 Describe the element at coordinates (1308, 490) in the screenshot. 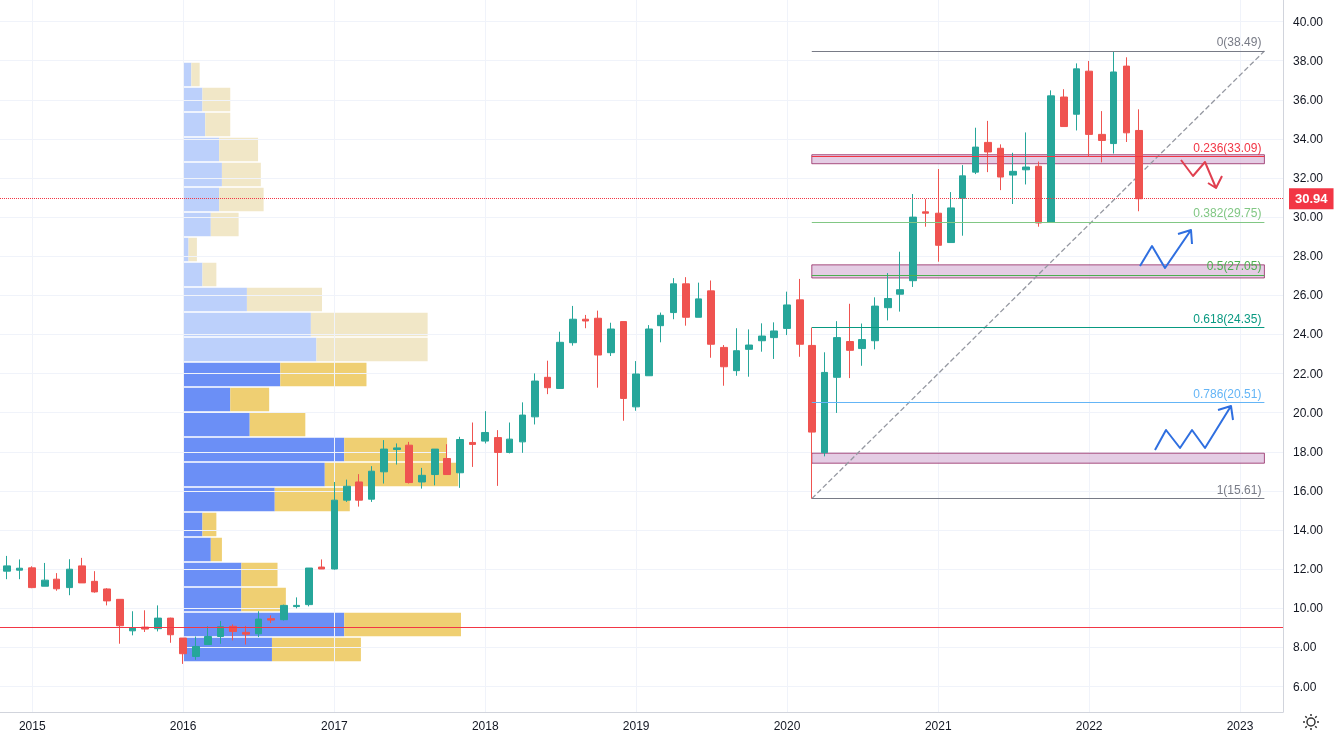

I see `y-tick-label: 16.00` at that location.